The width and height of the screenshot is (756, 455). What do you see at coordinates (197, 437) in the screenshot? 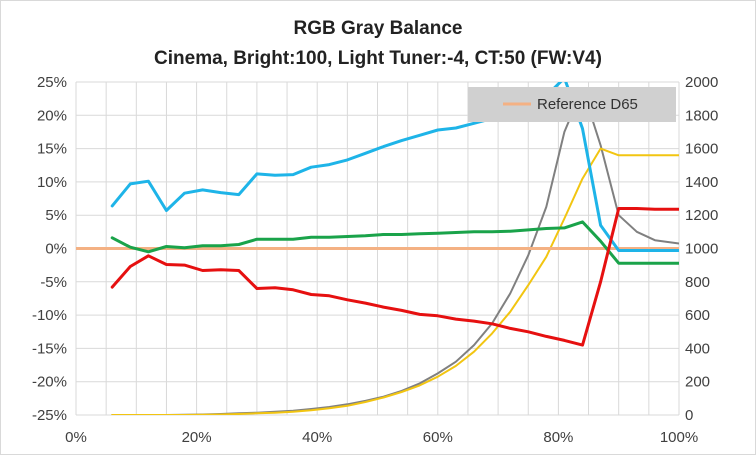
I see `x-tick-label: 20%` at bounding box center [197, 437].